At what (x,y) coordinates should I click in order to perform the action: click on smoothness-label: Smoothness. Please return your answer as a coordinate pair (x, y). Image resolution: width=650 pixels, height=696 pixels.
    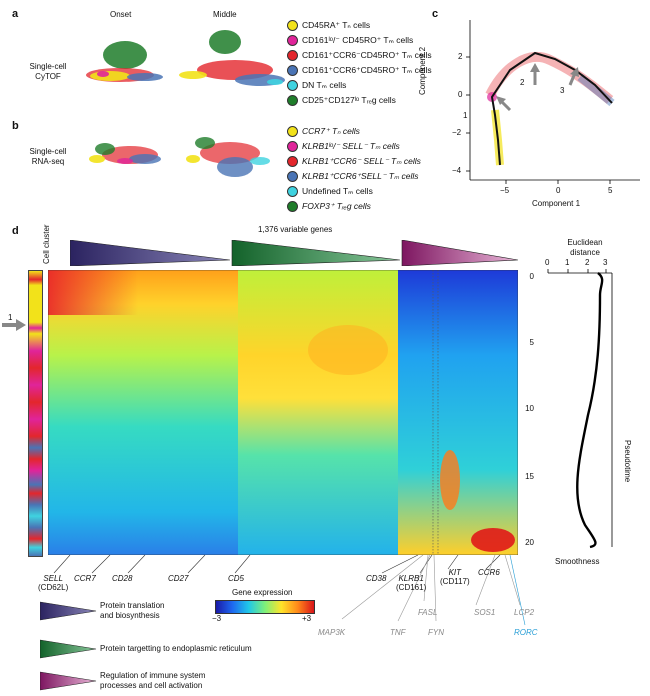
    Looking at the image, I should click on (577, 561).